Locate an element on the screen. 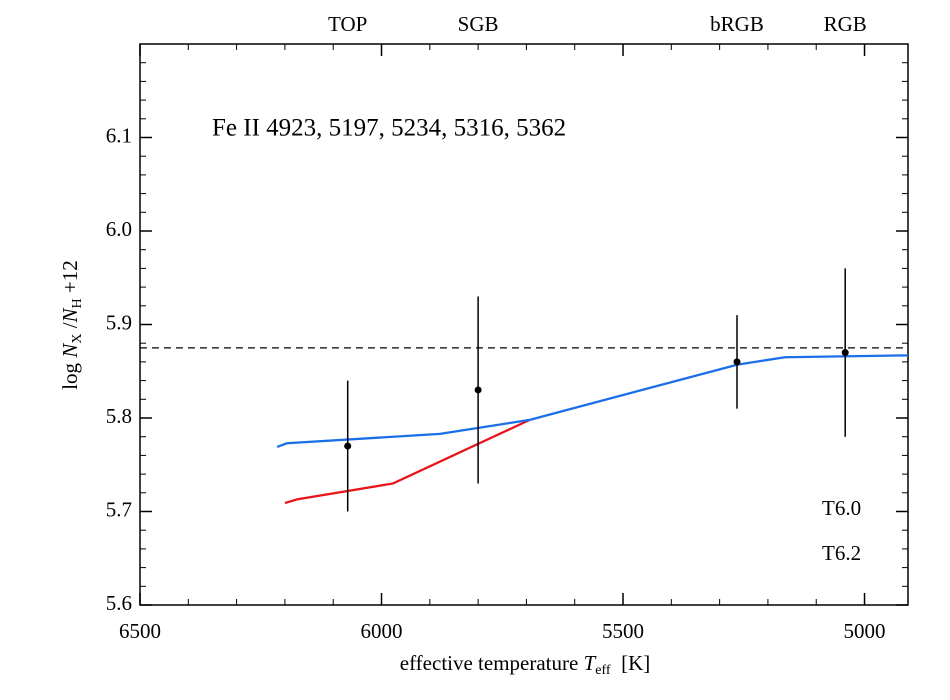  x-tick-label: 6500 is located at coordinates (140, 631).